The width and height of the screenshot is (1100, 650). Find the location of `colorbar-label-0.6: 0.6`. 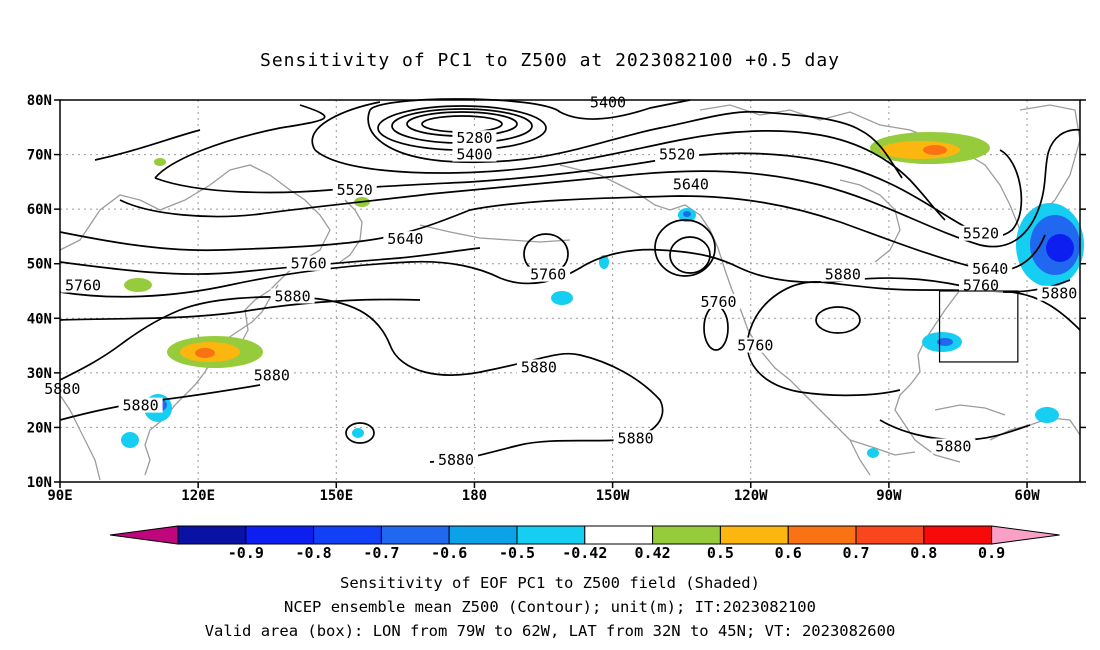

colorbar-label-0.6: 0.6 is located at coordinates (788, 553).